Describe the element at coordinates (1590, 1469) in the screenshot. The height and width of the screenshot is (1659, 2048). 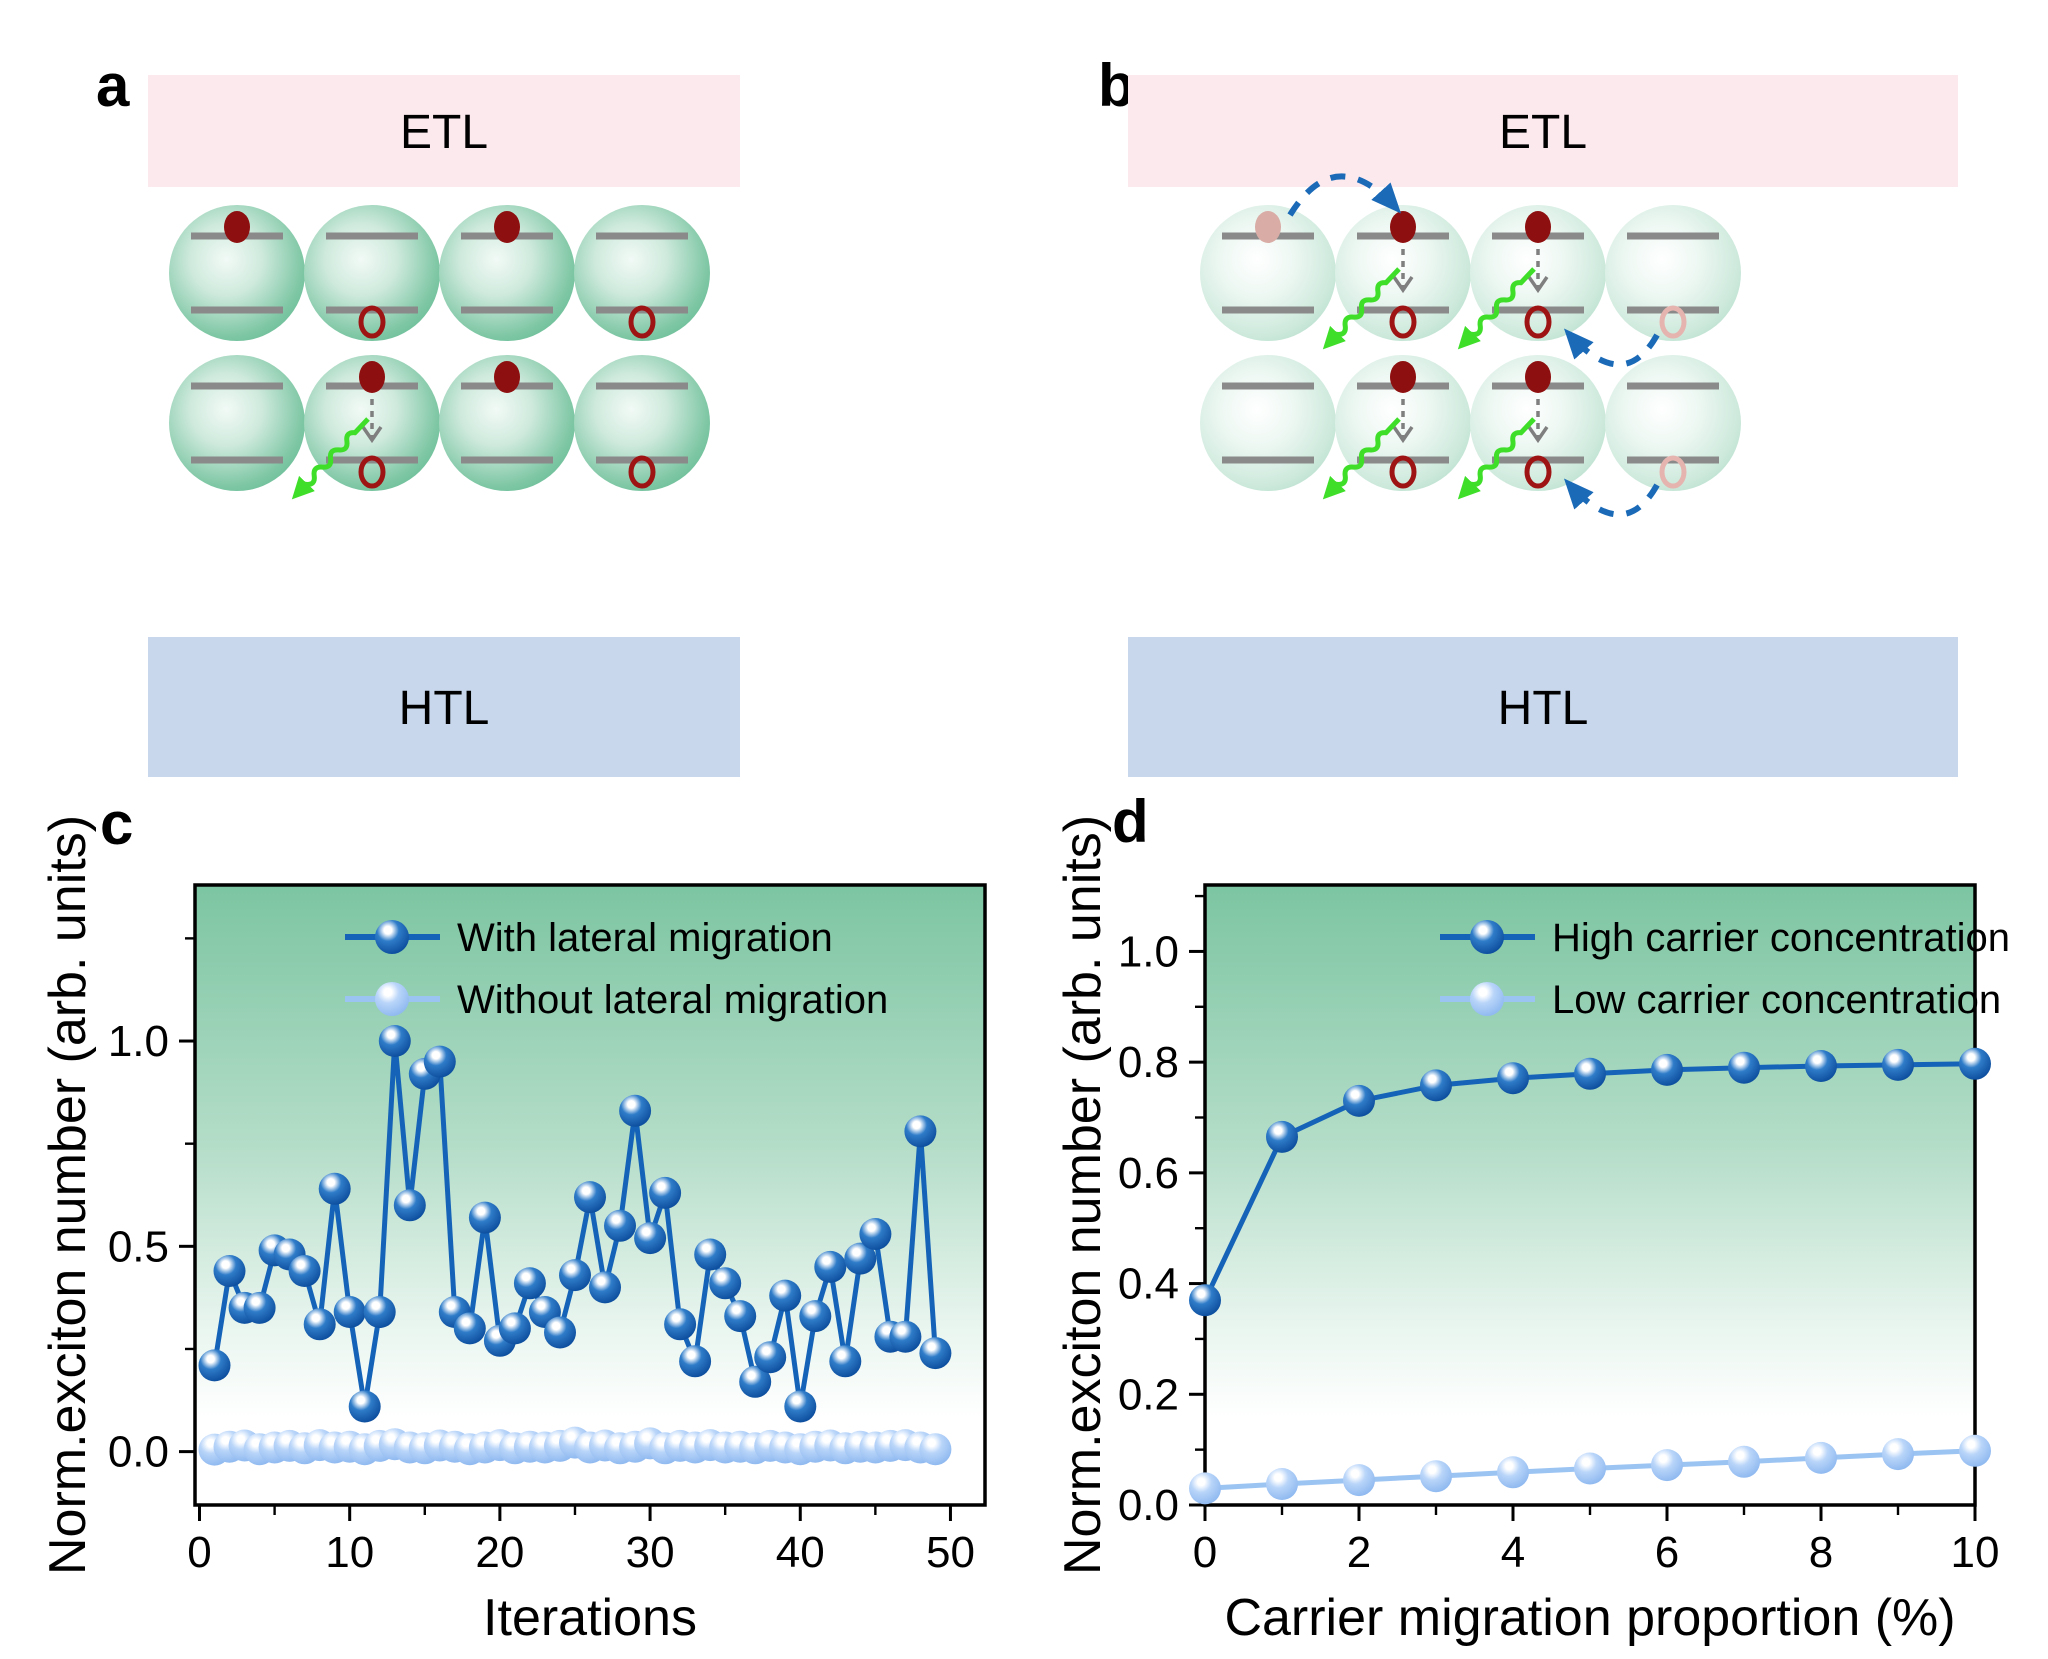
I see `series-low-carrier-concentration` at that location.